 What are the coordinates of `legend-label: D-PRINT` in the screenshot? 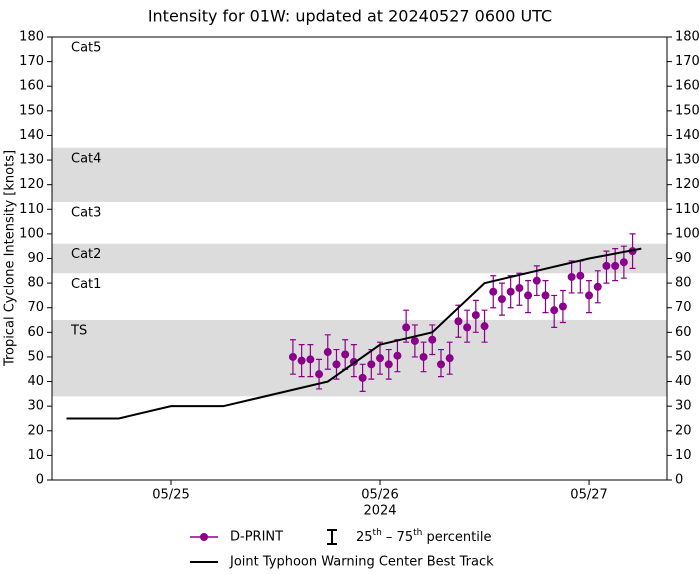 It's located at (256, 537).